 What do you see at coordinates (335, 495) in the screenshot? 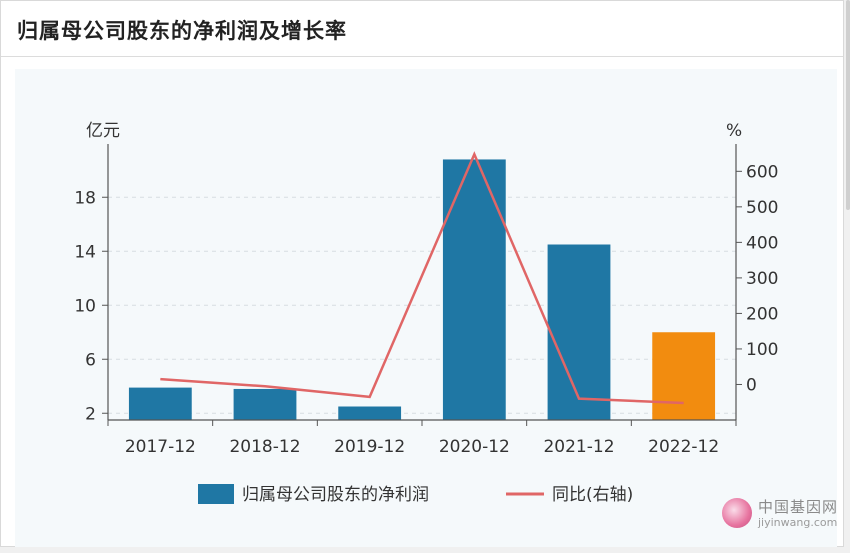
I see `legend-label-bar: 归属母公司股东的净利润` at bounding box center [335, 495].